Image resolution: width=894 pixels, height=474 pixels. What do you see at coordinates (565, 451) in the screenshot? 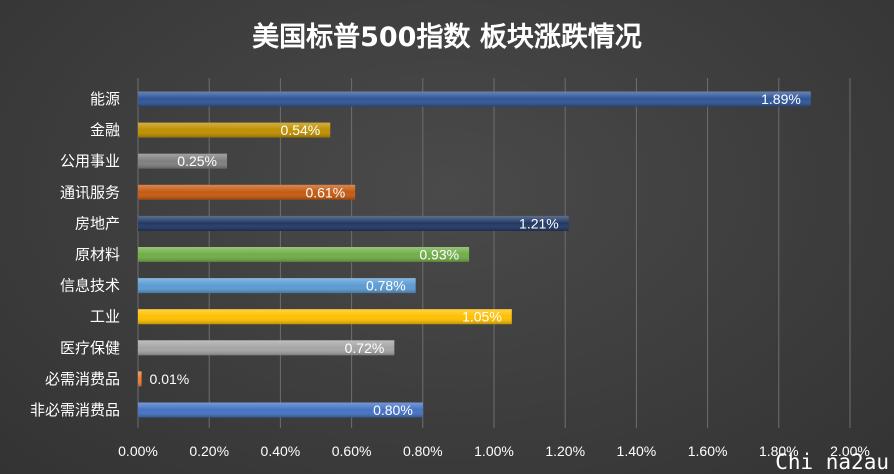
I see `x-tick-label: 1.20%` at bounding box center [565, 451].